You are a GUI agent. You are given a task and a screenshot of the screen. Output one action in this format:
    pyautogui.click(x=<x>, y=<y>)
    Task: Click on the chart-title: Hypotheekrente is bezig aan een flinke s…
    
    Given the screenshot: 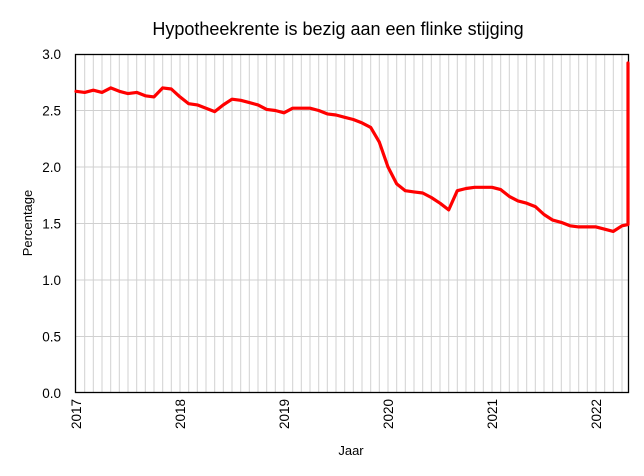 What is the action you would take?
    pyautogui.click(x=338, y=29)
    